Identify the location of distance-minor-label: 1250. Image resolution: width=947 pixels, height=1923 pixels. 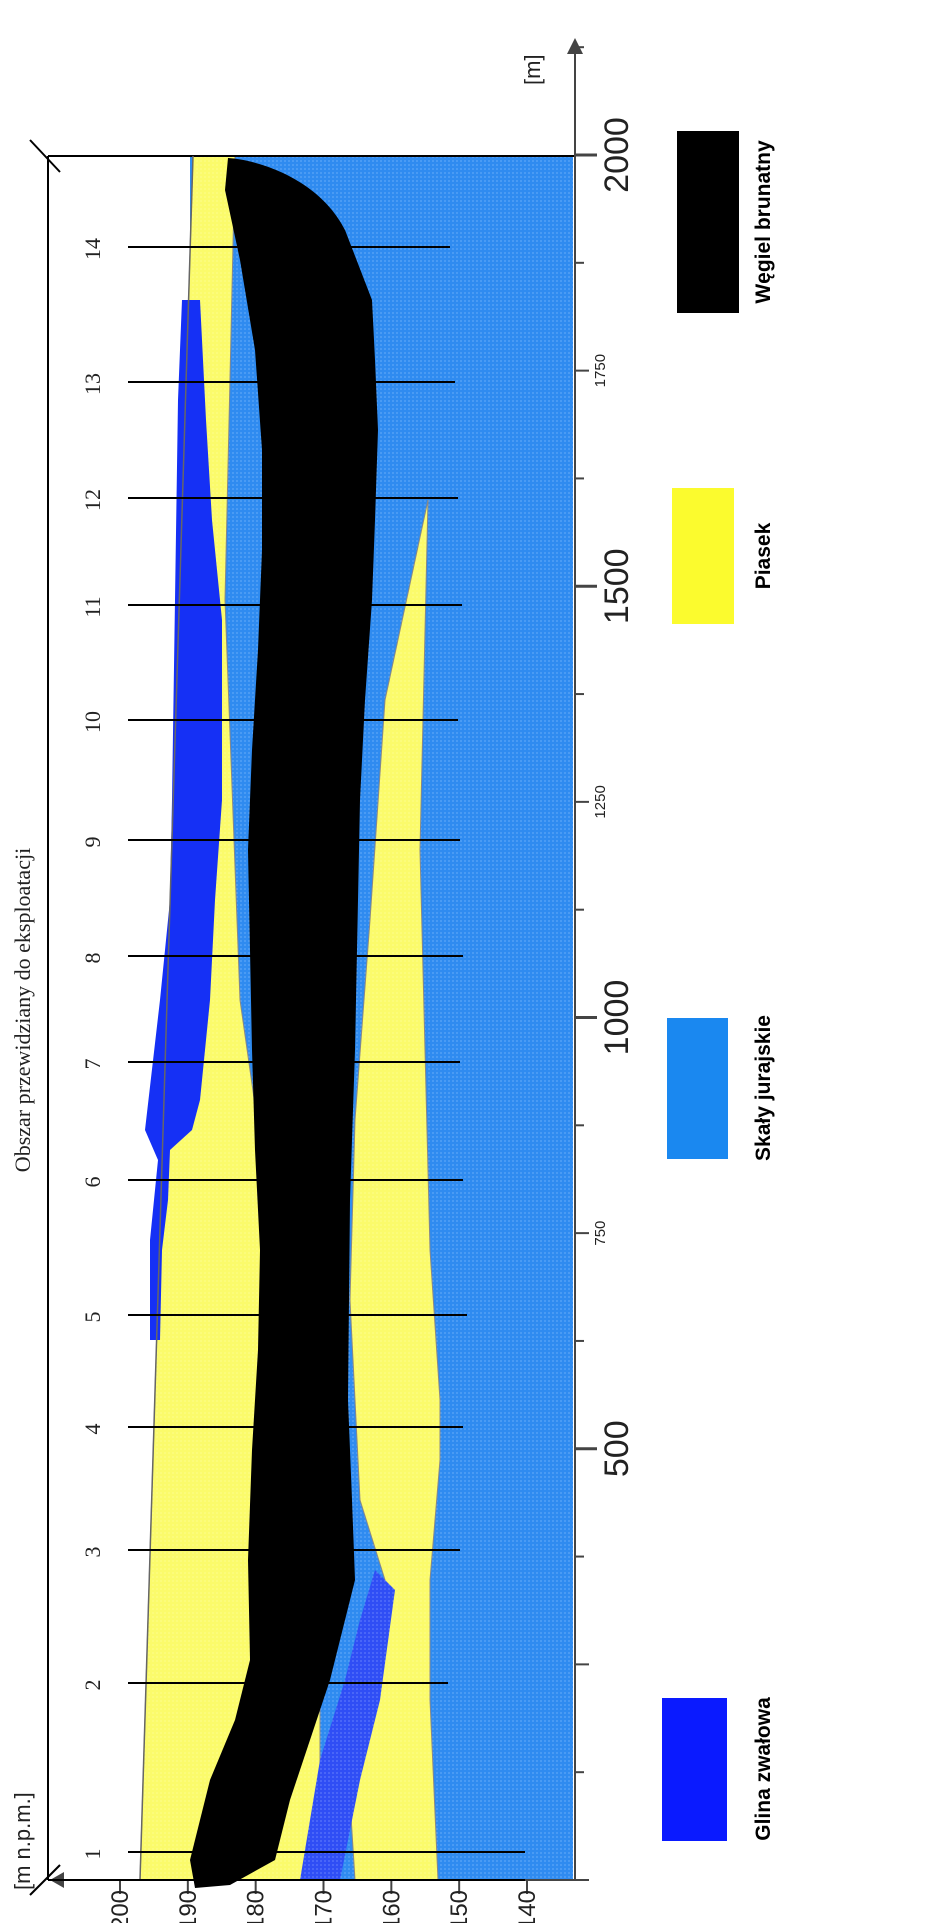
(600, 801).